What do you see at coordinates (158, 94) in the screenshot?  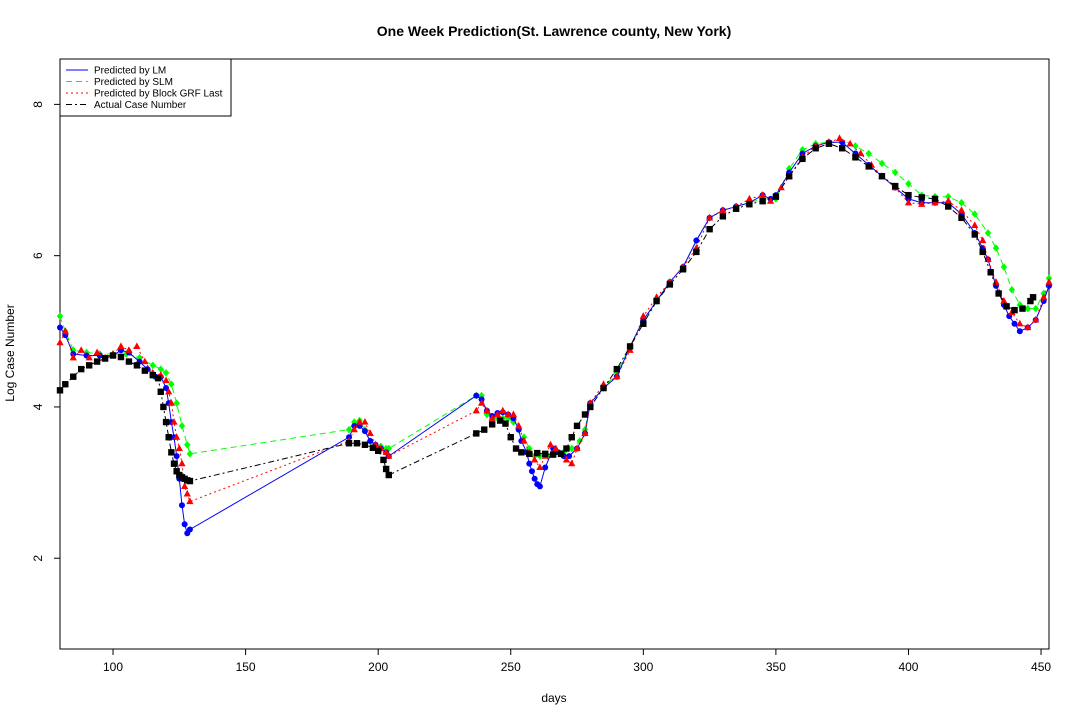 I see `legend-entry-label: Predicted by Block GRF Last` at bounding box center [158, 94].